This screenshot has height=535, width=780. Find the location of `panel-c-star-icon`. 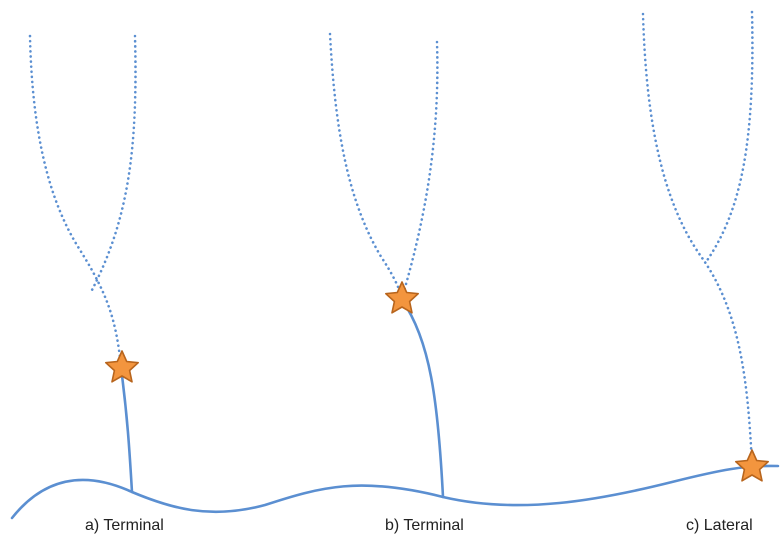

panel-c-star-icon is located at coordinates (752, 465).